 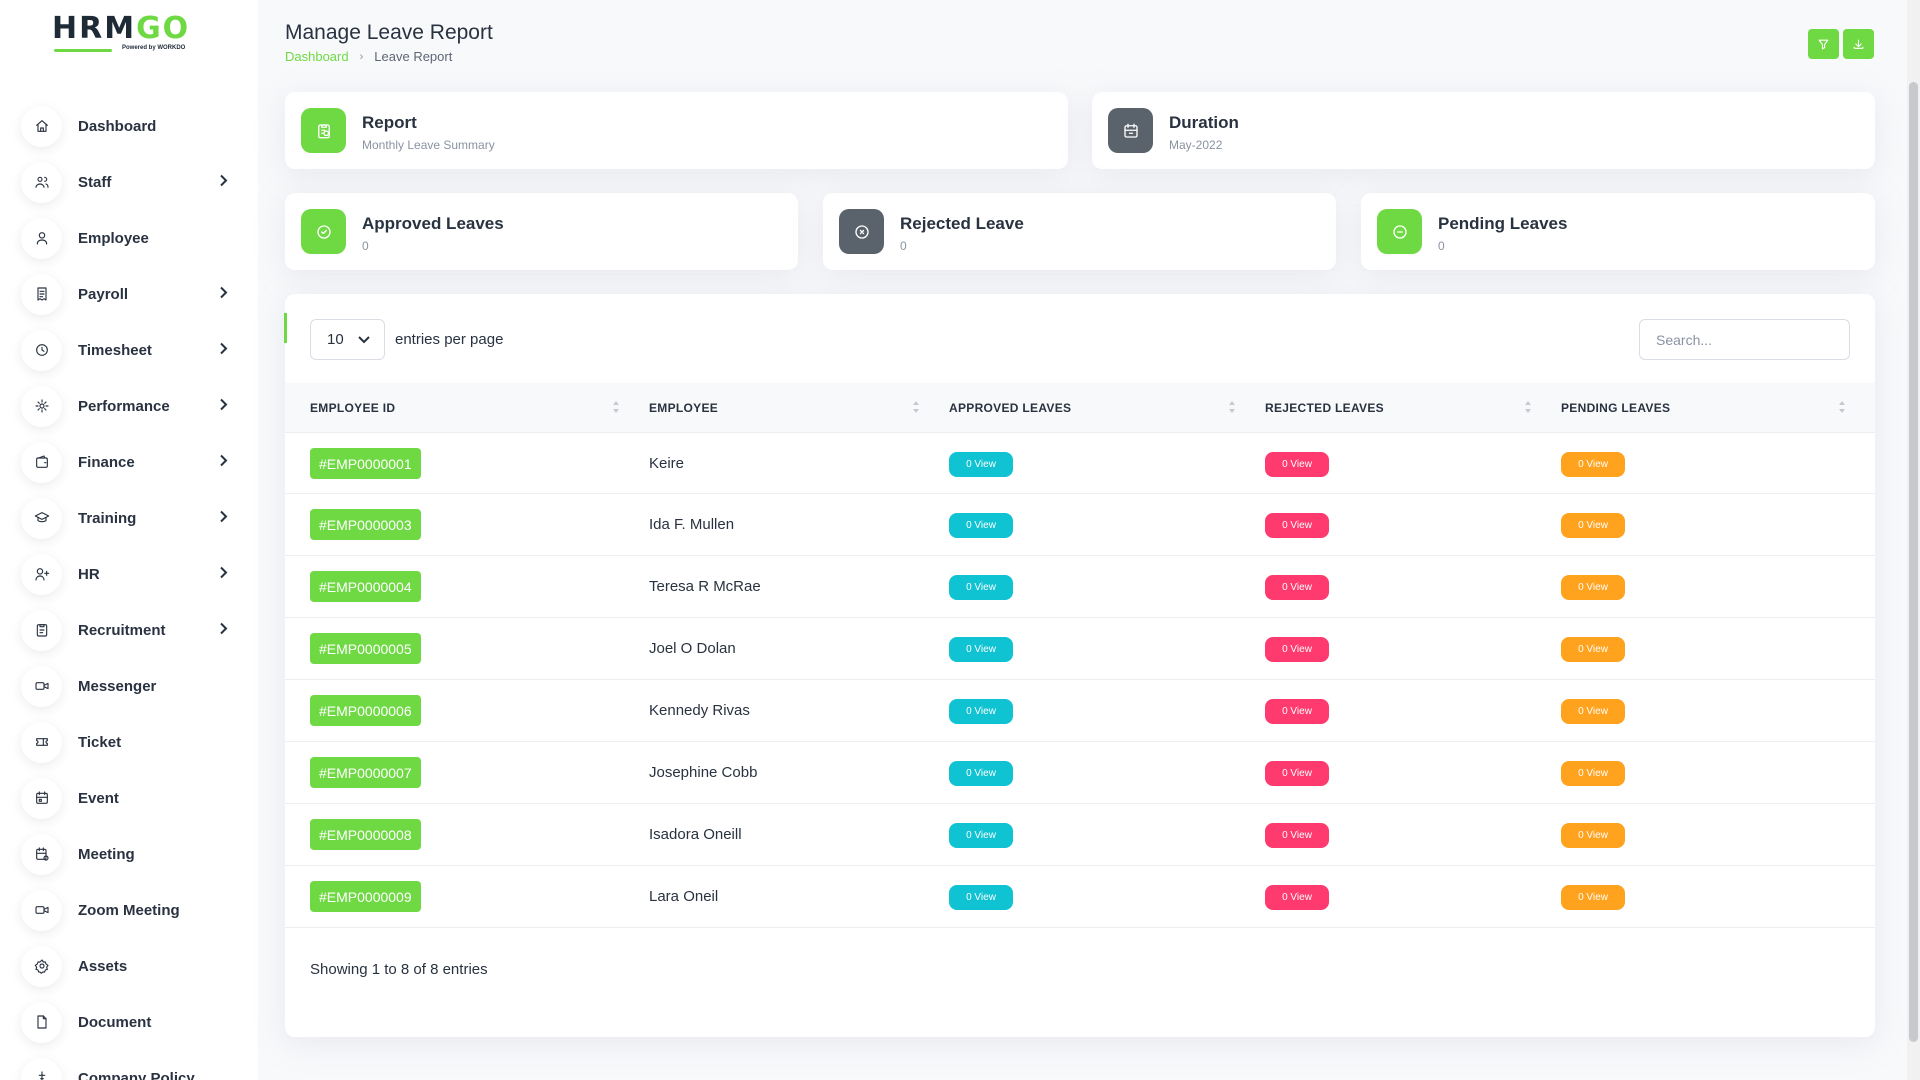 I want to click on sidebar-item-timesheet: Timesheet, so click(x=133, y=350).